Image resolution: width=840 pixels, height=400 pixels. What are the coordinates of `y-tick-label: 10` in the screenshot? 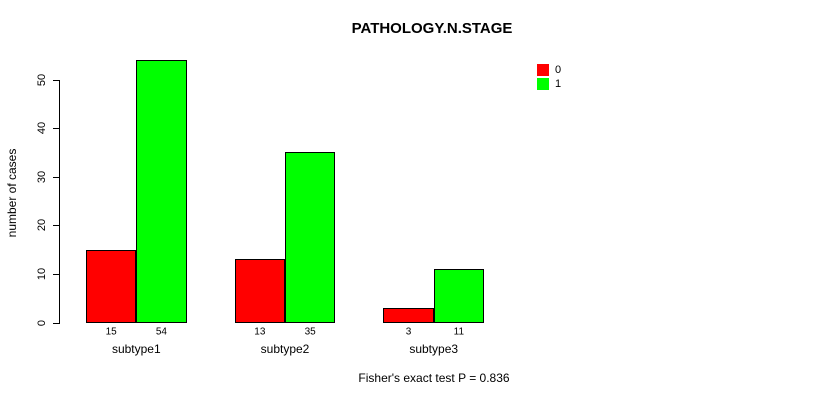 It's located at (42, 274).